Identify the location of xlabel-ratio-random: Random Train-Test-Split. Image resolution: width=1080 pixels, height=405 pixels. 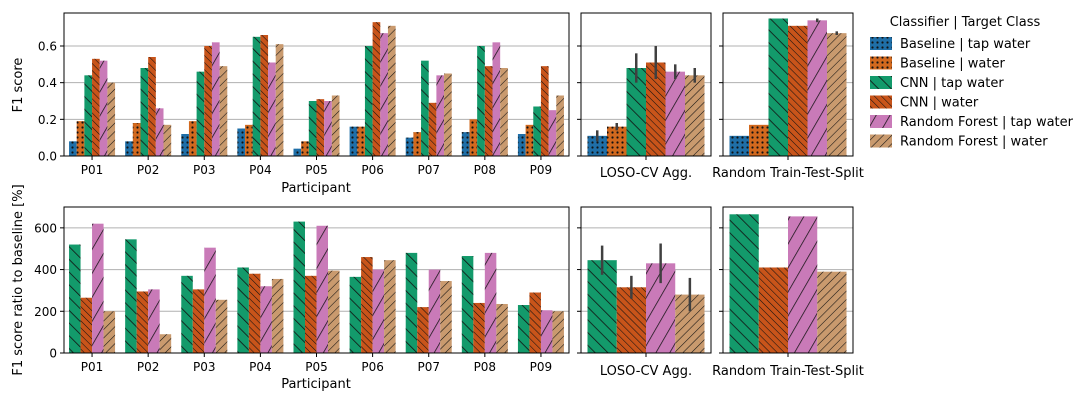
(788, 371).